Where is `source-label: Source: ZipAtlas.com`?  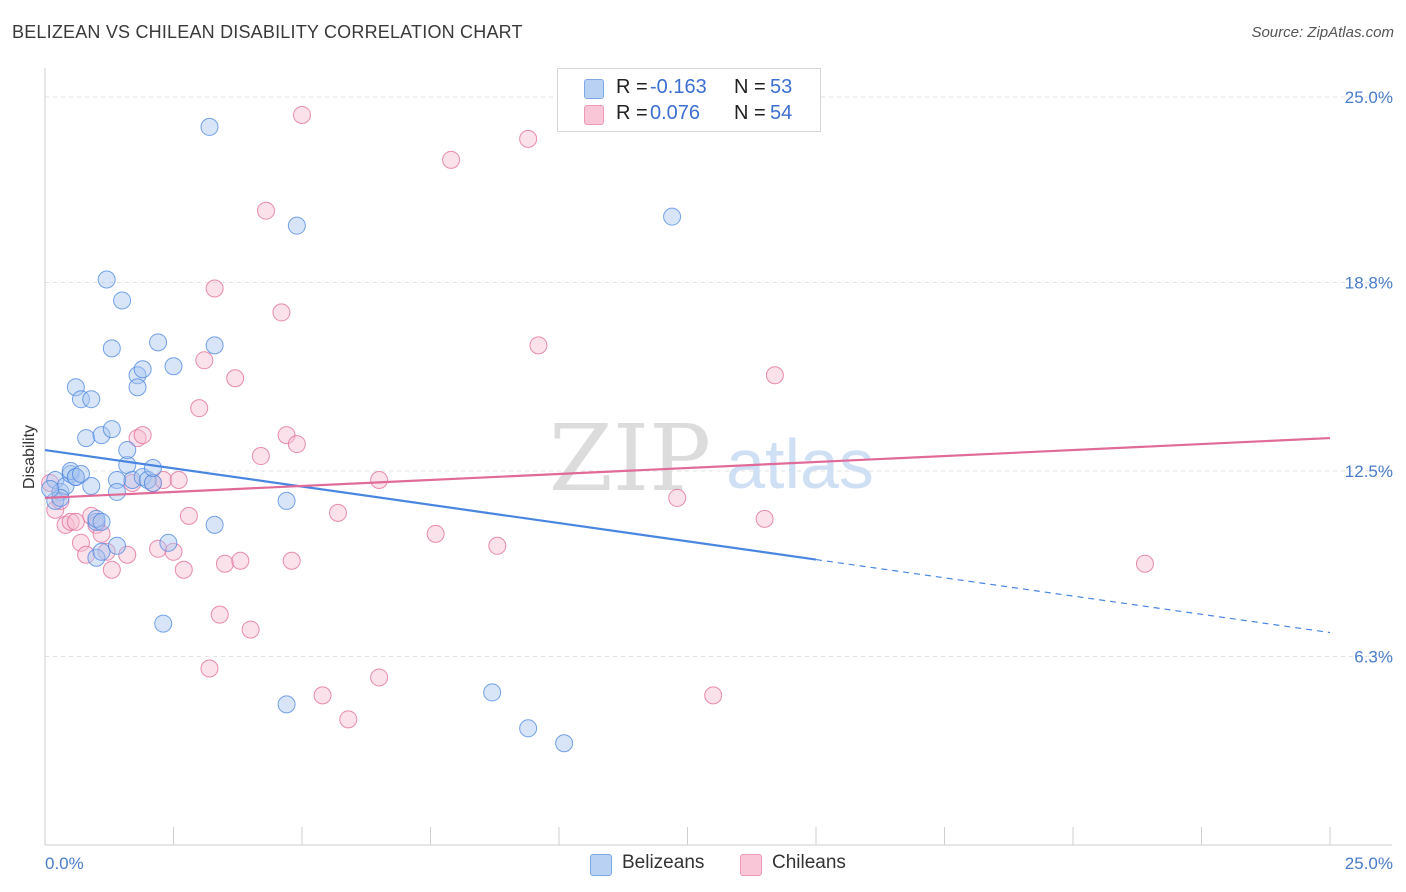
source-label: Source: ZipAtlas.com is located at coordinates (1322, 32).